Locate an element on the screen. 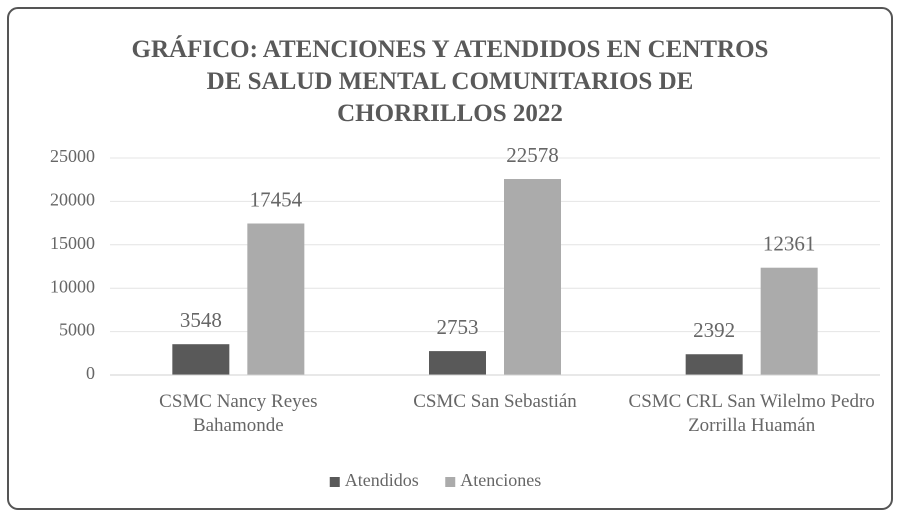 The width and height of the screenshot is (900, 517). x-tick-label: CSMC Nancy Reyes Bahamonde is located at coordinates (238, 413).